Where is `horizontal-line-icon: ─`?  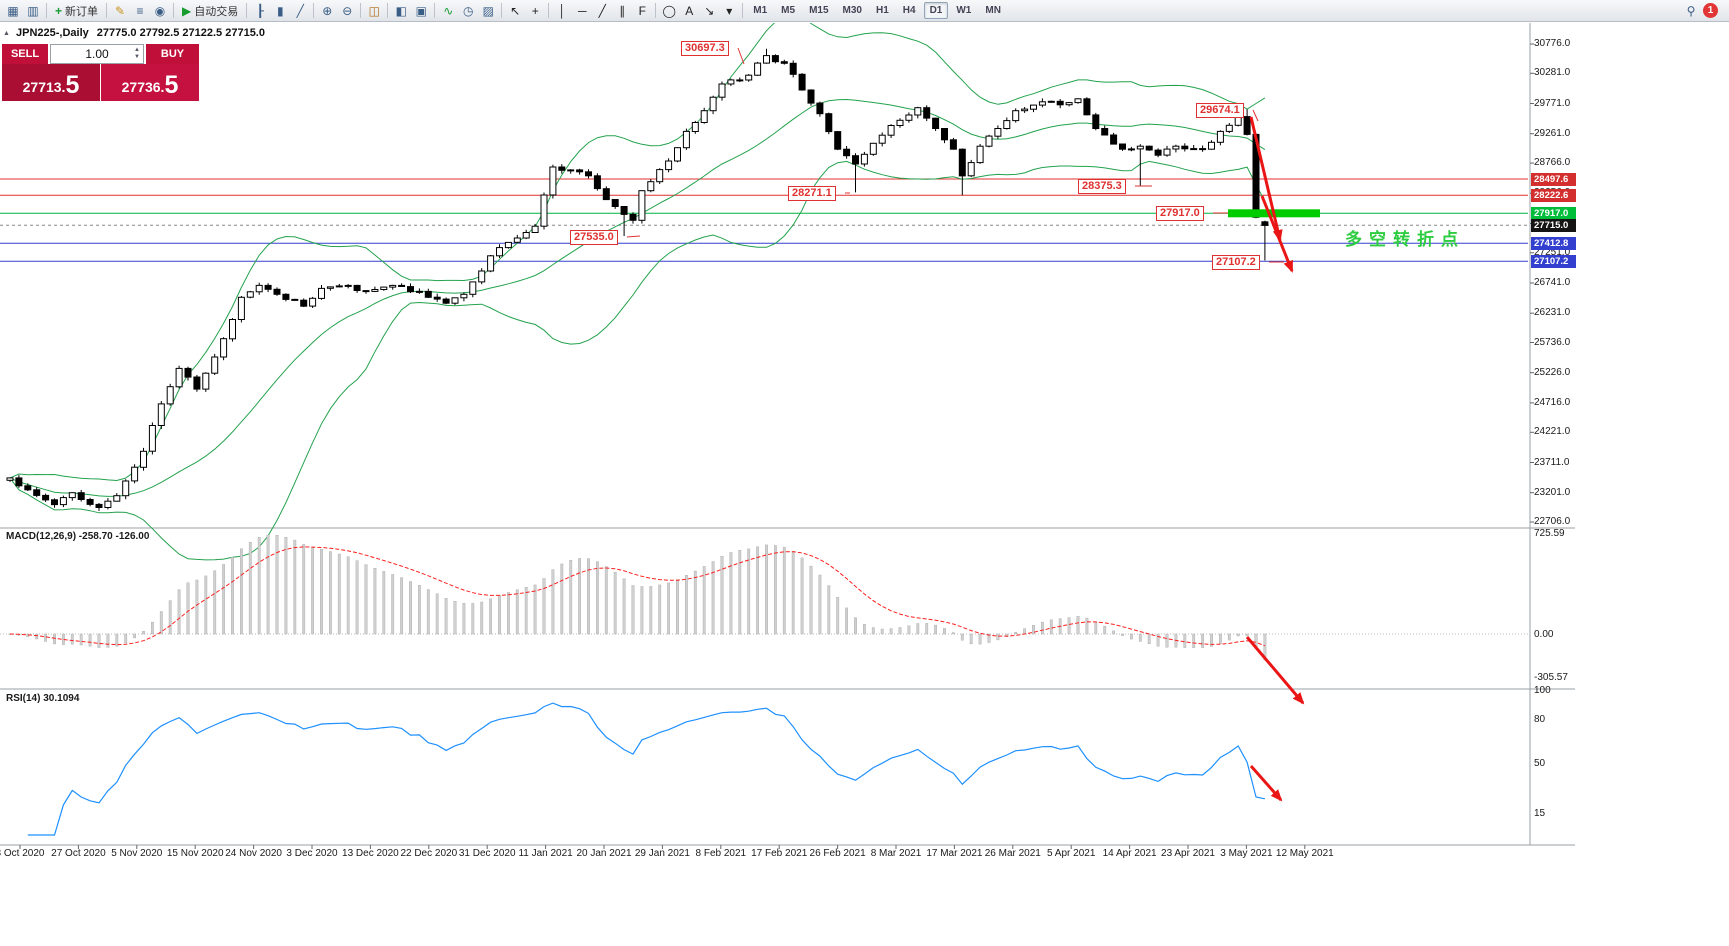 horizontal-line-icon: ─ is located at coordinates (582, 10).